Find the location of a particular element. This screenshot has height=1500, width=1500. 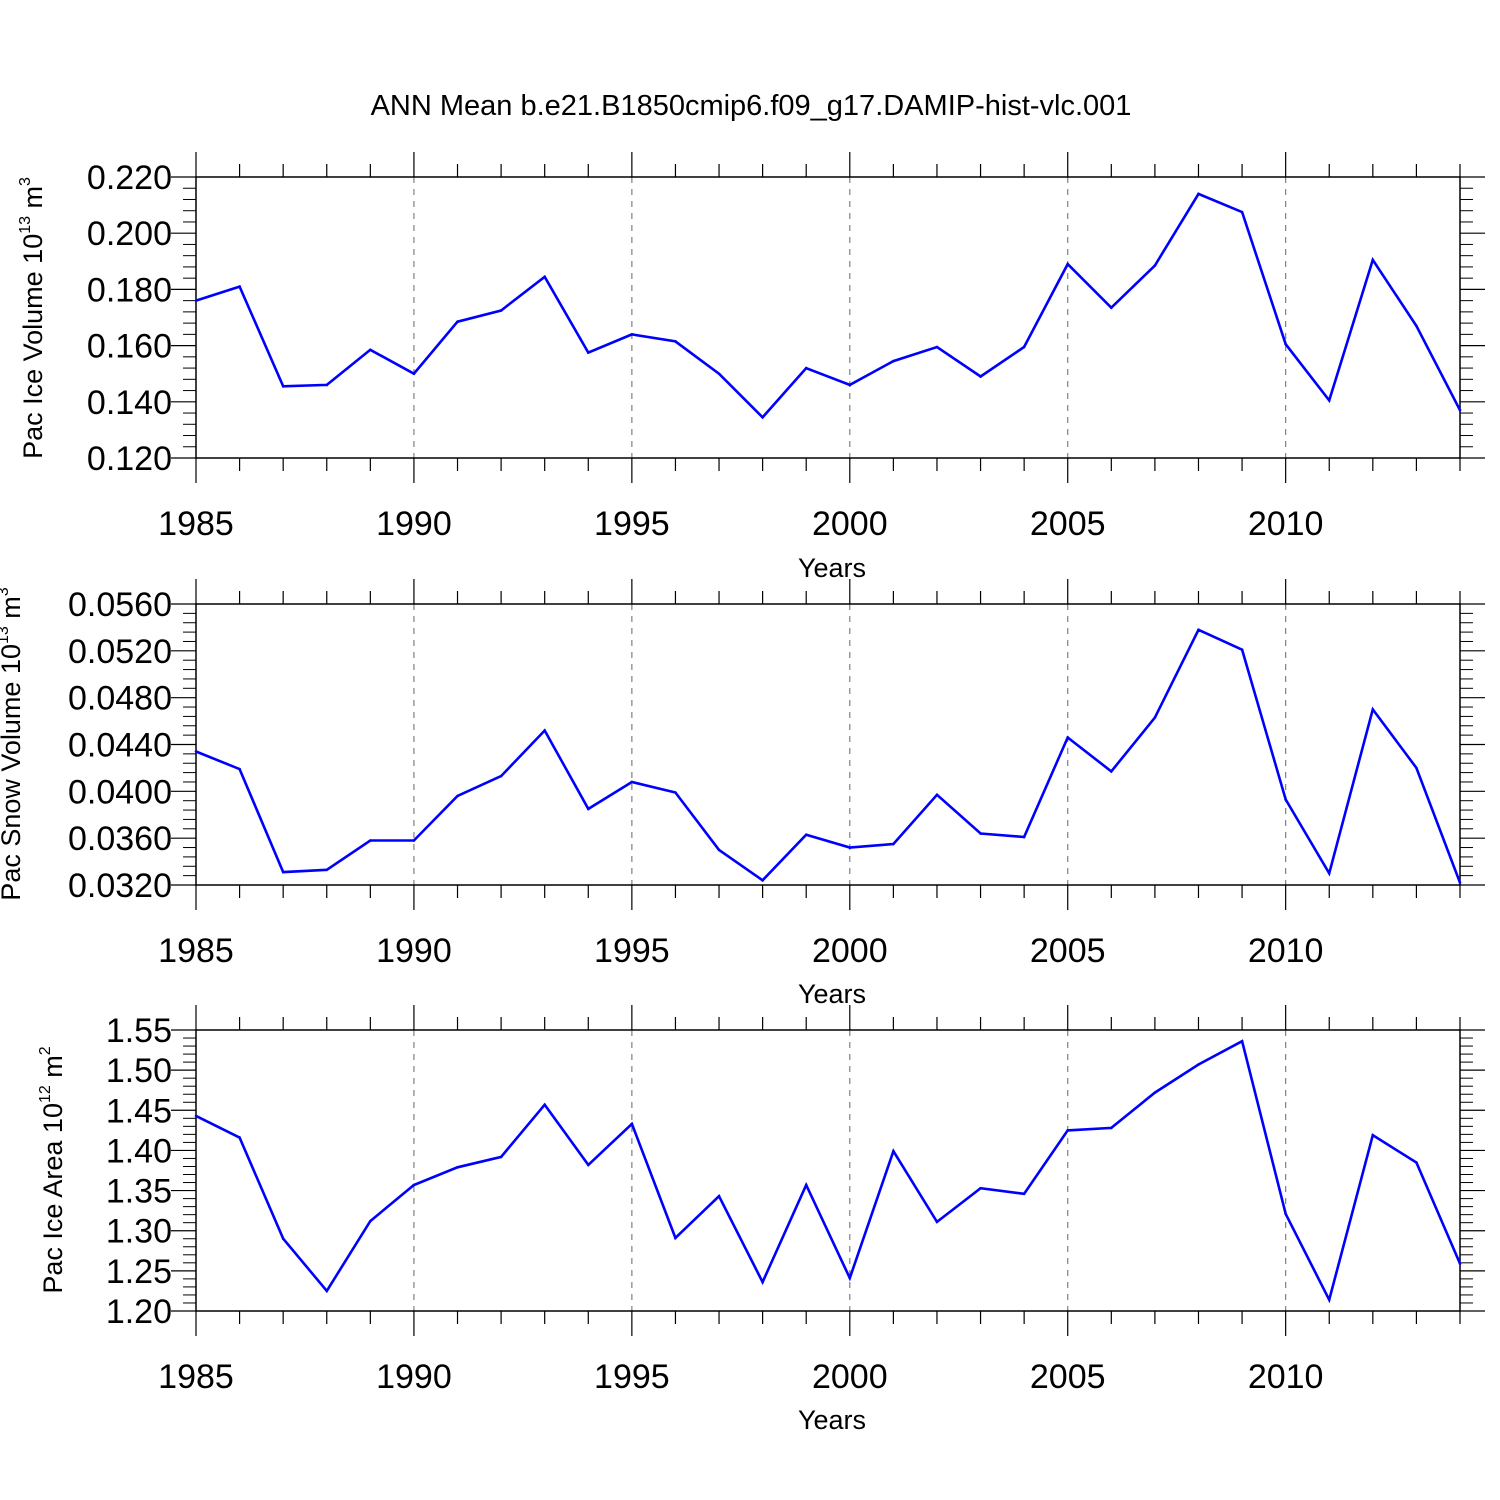

y-tick-label: 0.0320 is located at coordinates (120, 886).